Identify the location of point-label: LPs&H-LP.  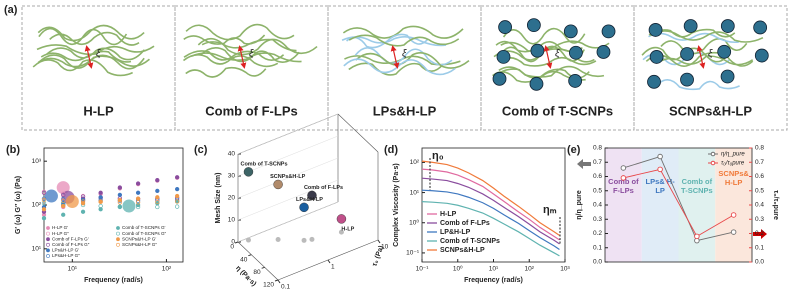
(309, 200).